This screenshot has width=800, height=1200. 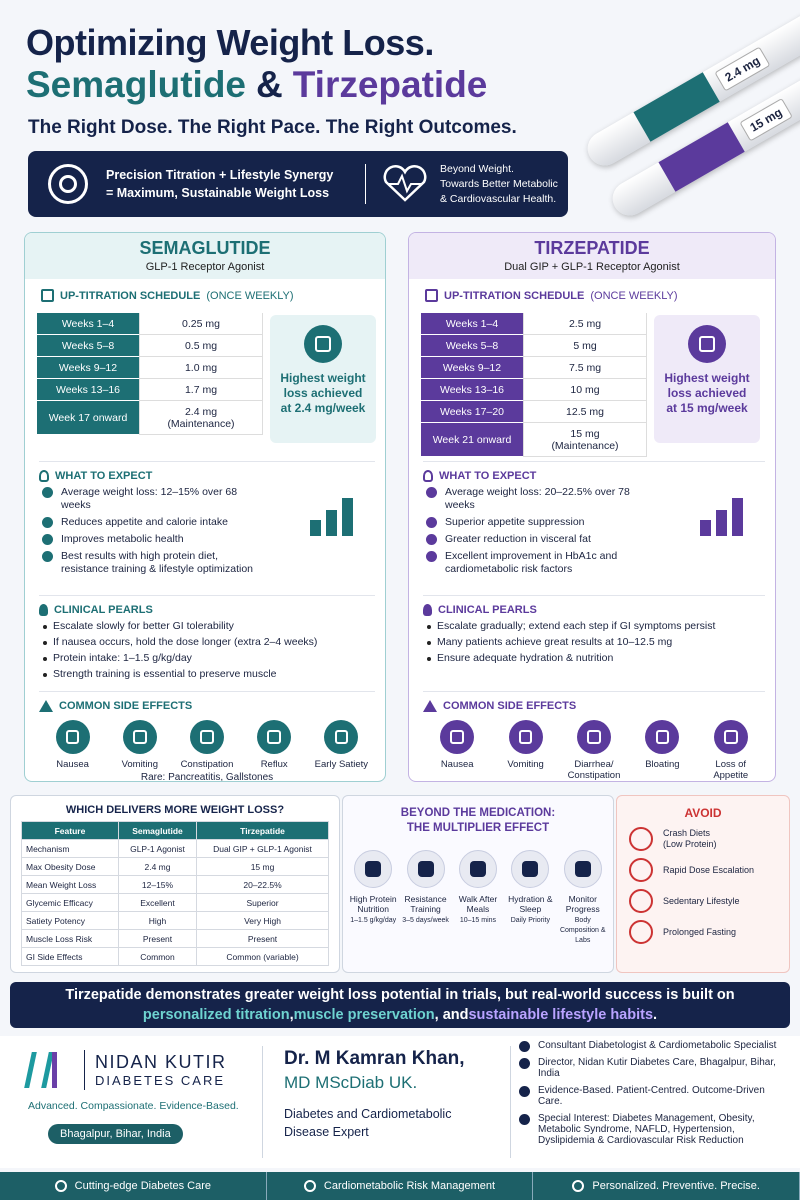 What do you see at coordinates (88, 418) in the screenshot?
I see `schedule-weeks: Week 17 onward` at bounding box center [88, 418].